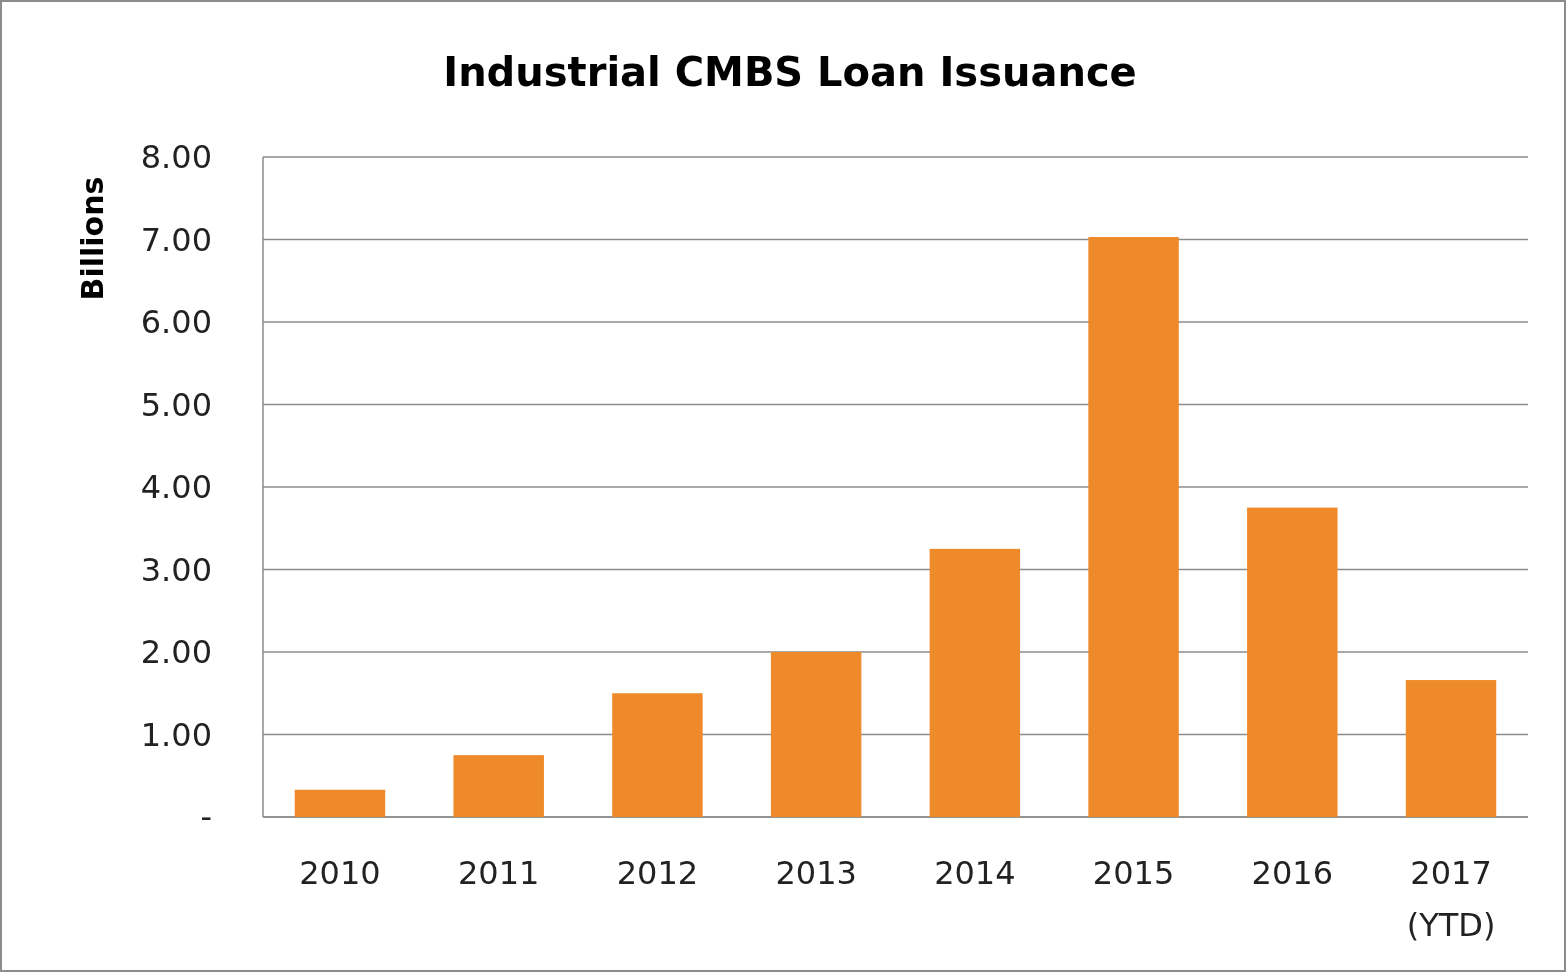  Describe the element at coordinates (176, 734) in the screenshot. I see `y-tick-label: 1.00` at that location.